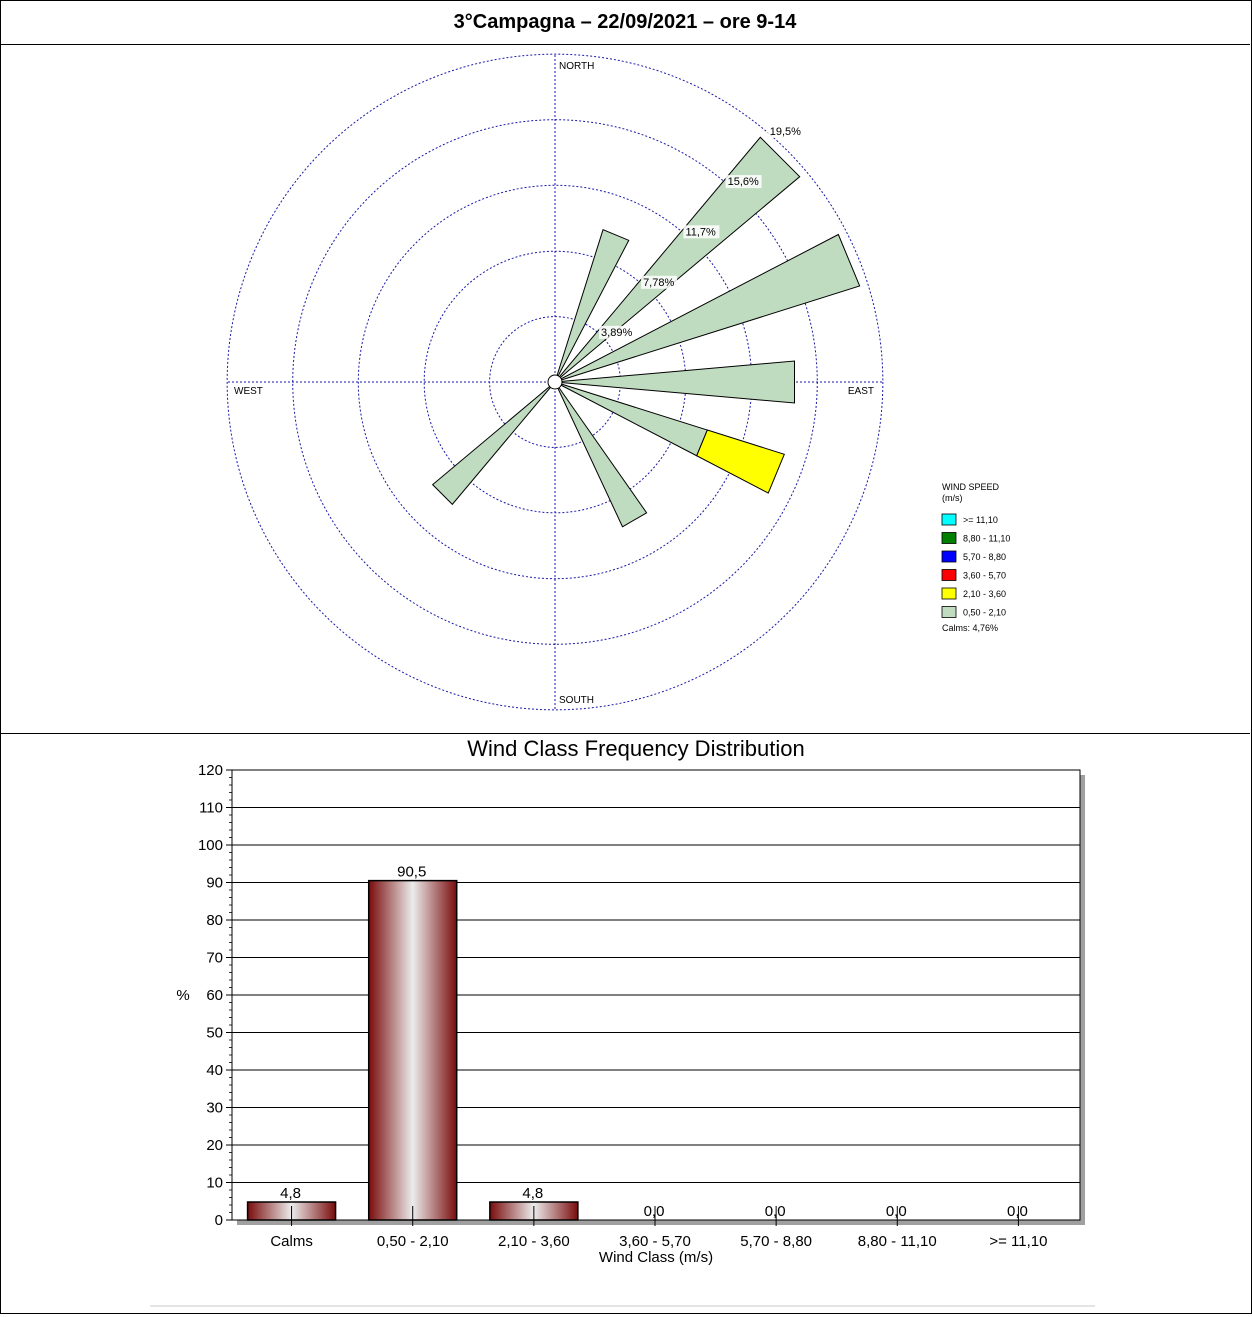 The image size is (1252, 1317). Describe the element at coordinates (656, 1257) in the screenshot. I see `x-axis-label: Wind Class (m/s)` at that location.